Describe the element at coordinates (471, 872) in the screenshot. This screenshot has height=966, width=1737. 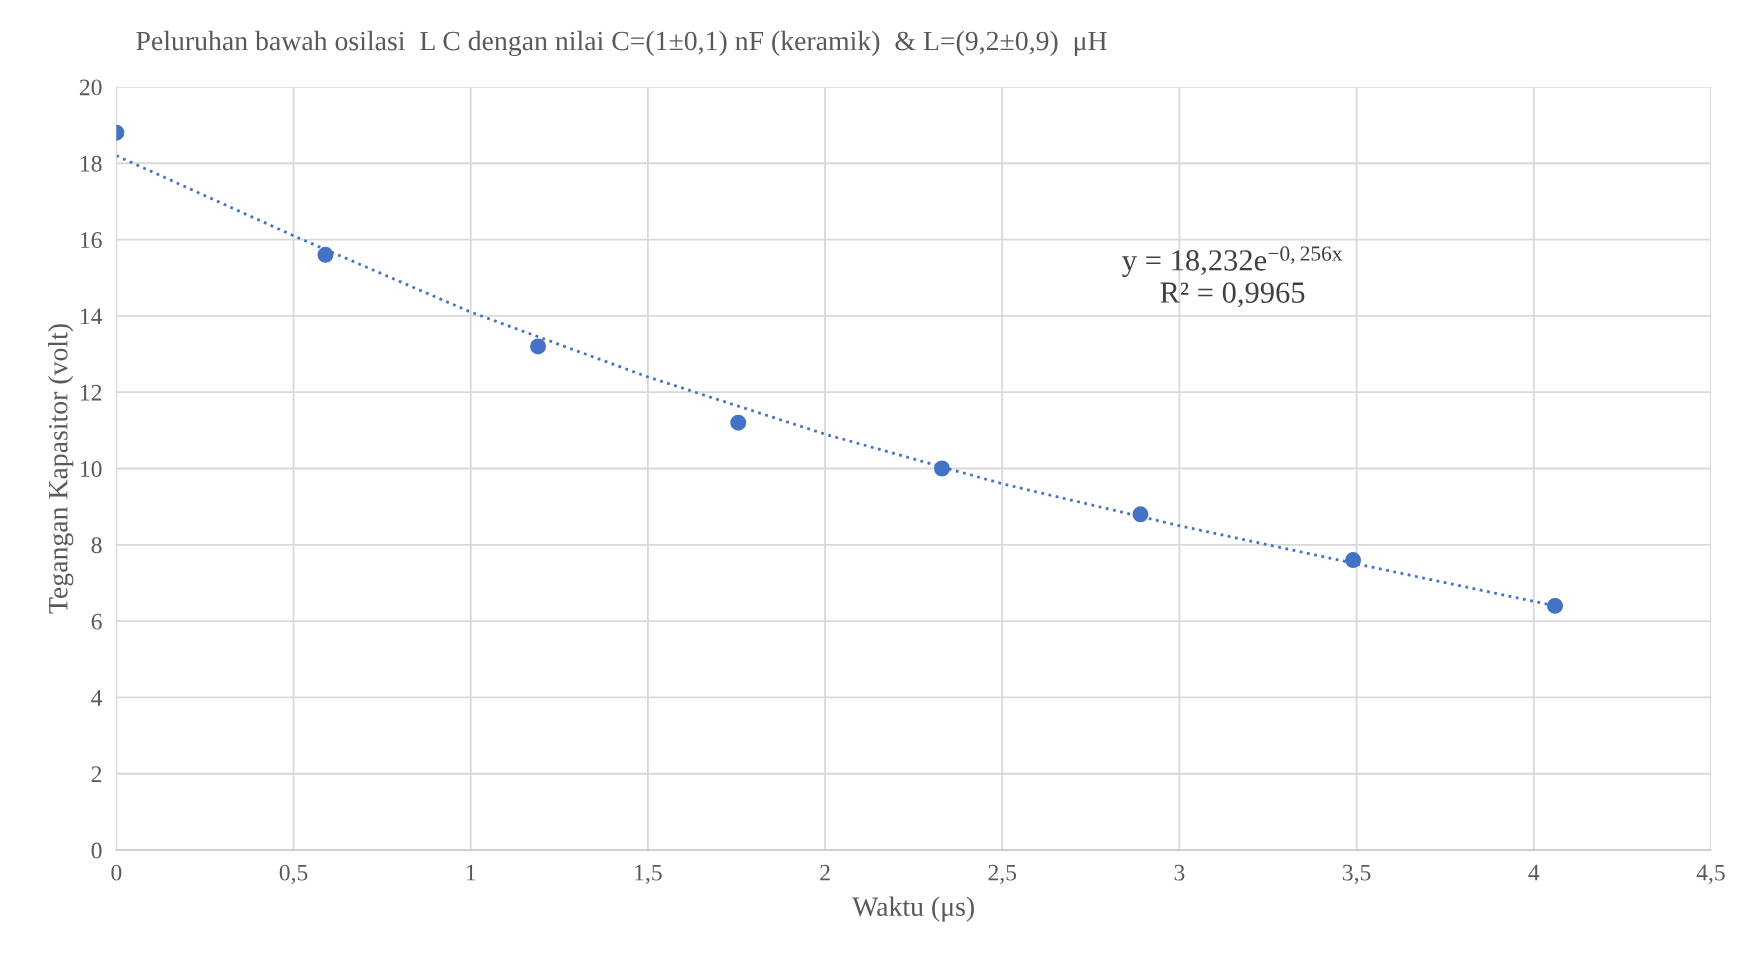
I see `x-tick-label: 1` at that location.